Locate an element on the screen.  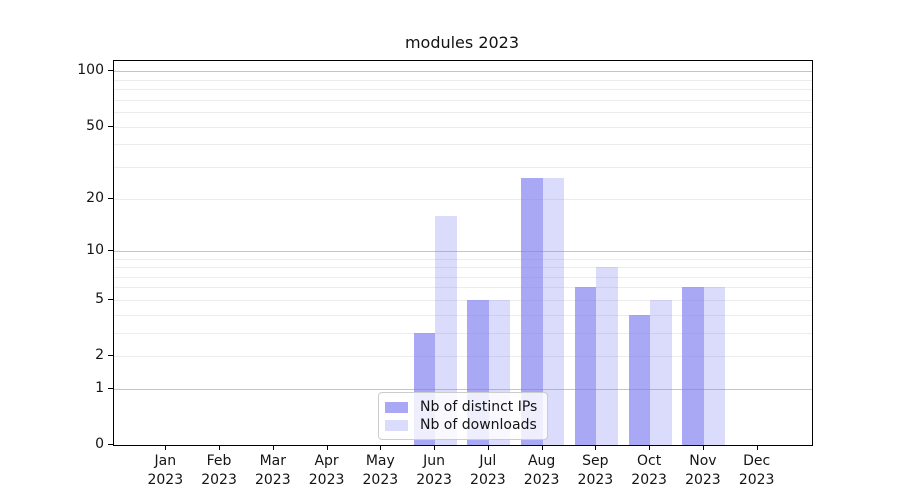
x-tick-label: Sep 2023 is located at coordinates (595, 470).